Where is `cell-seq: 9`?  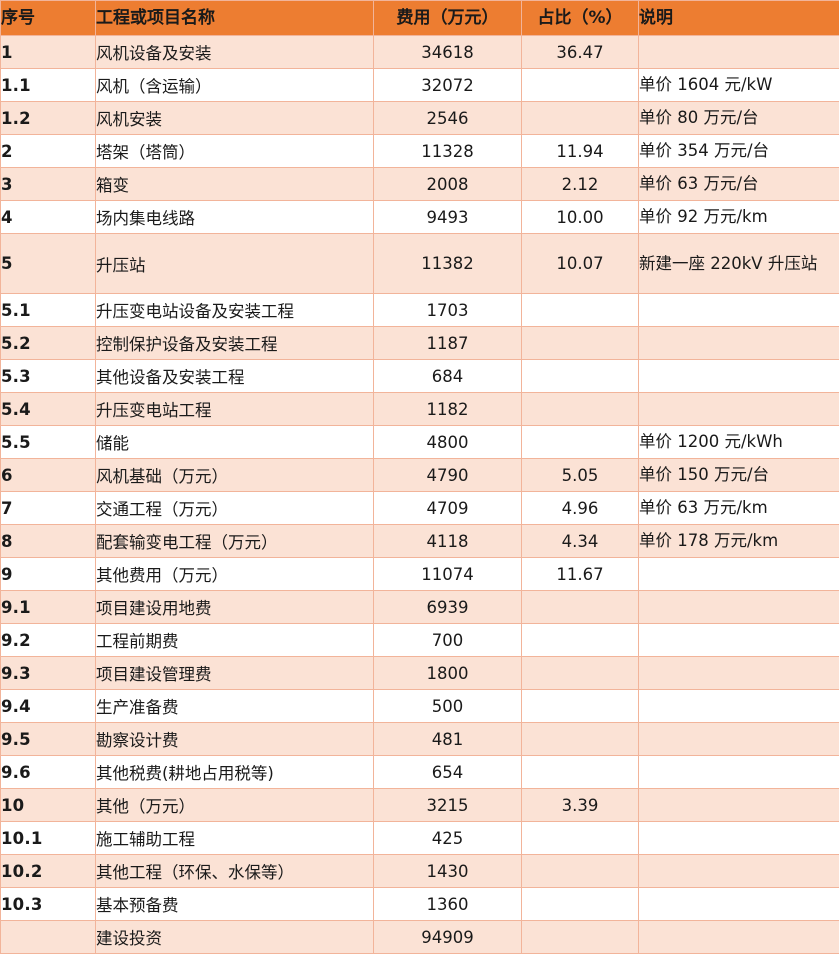 cell-seq: 9 is located at coordinates (48, 574).